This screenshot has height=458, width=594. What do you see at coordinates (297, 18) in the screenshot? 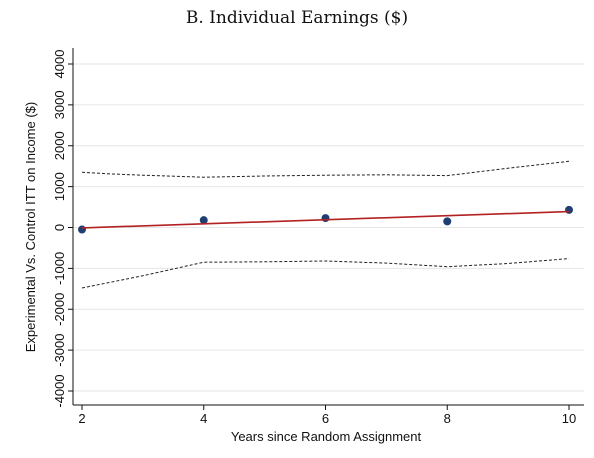
I see `chart-title: B. Individual Earnings ($)` at bounding box center [297, 18].